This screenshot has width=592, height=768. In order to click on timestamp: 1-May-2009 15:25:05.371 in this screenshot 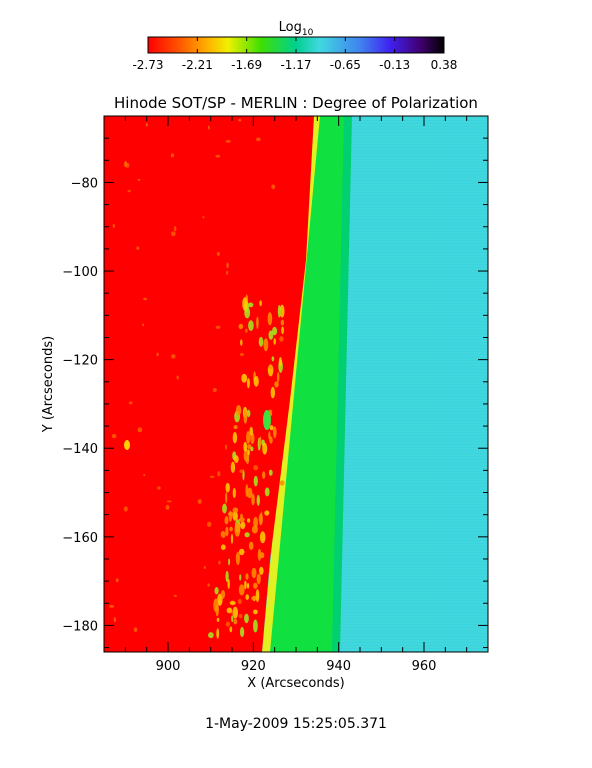, I will do `click(296, 724)`.